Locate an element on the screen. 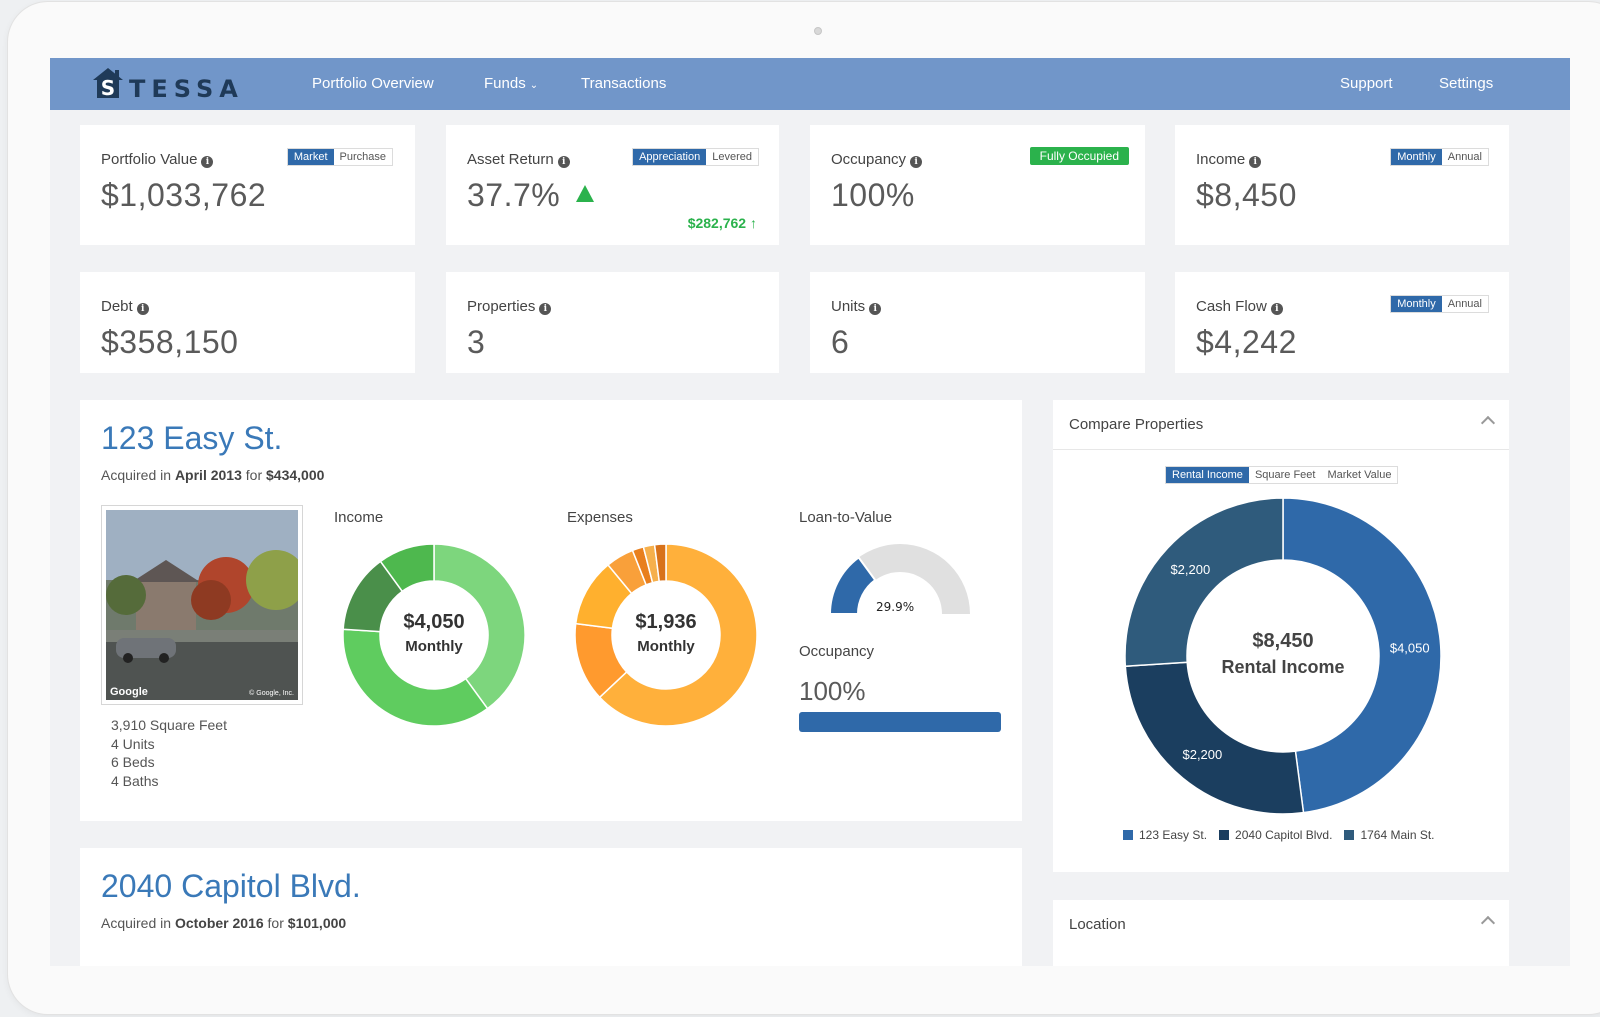  detail-units: 4 Units is located at coordinates (133, 743).